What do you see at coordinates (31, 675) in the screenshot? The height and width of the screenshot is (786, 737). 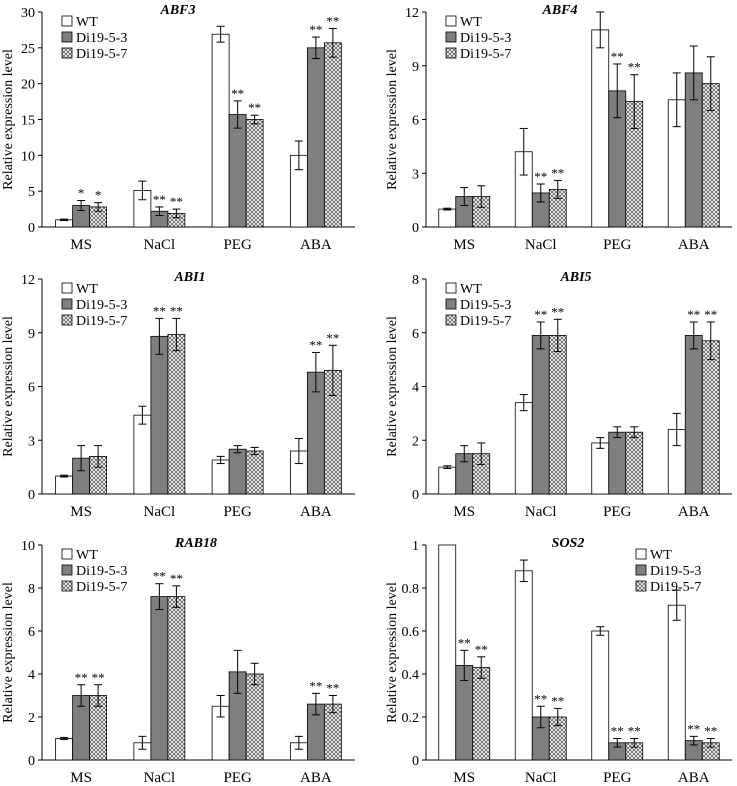 I see `y-tick-label: 4` at bounding box center [31, 675].